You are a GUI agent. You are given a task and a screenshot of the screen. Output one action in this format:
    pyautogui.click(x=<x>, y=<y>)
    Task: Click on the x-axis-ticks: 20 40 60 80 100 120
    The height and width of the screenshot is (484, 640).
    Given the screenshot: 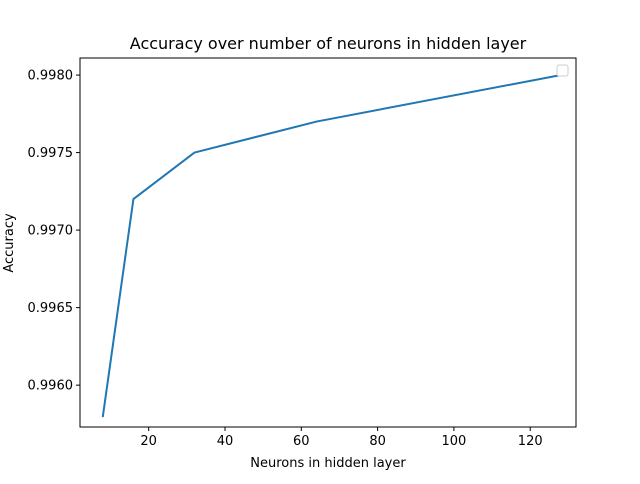 What is the action you would take?
    pyautogui.click(x=341, y=438)
    